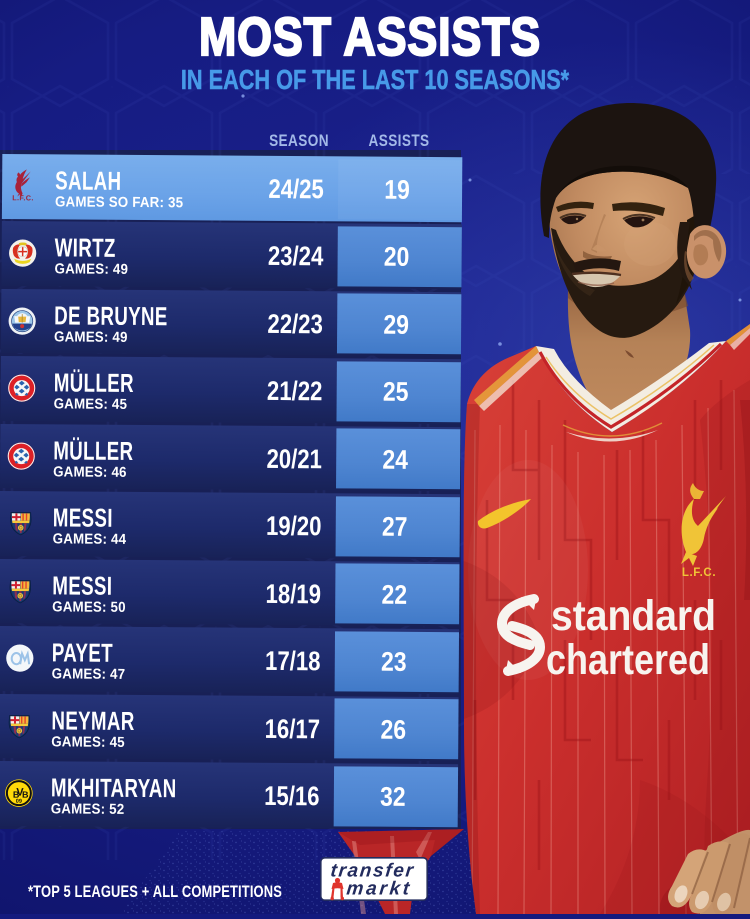  Describe the element at coordinates (633, 616) in the screenshot. I see `svg-text: standard` at that location.